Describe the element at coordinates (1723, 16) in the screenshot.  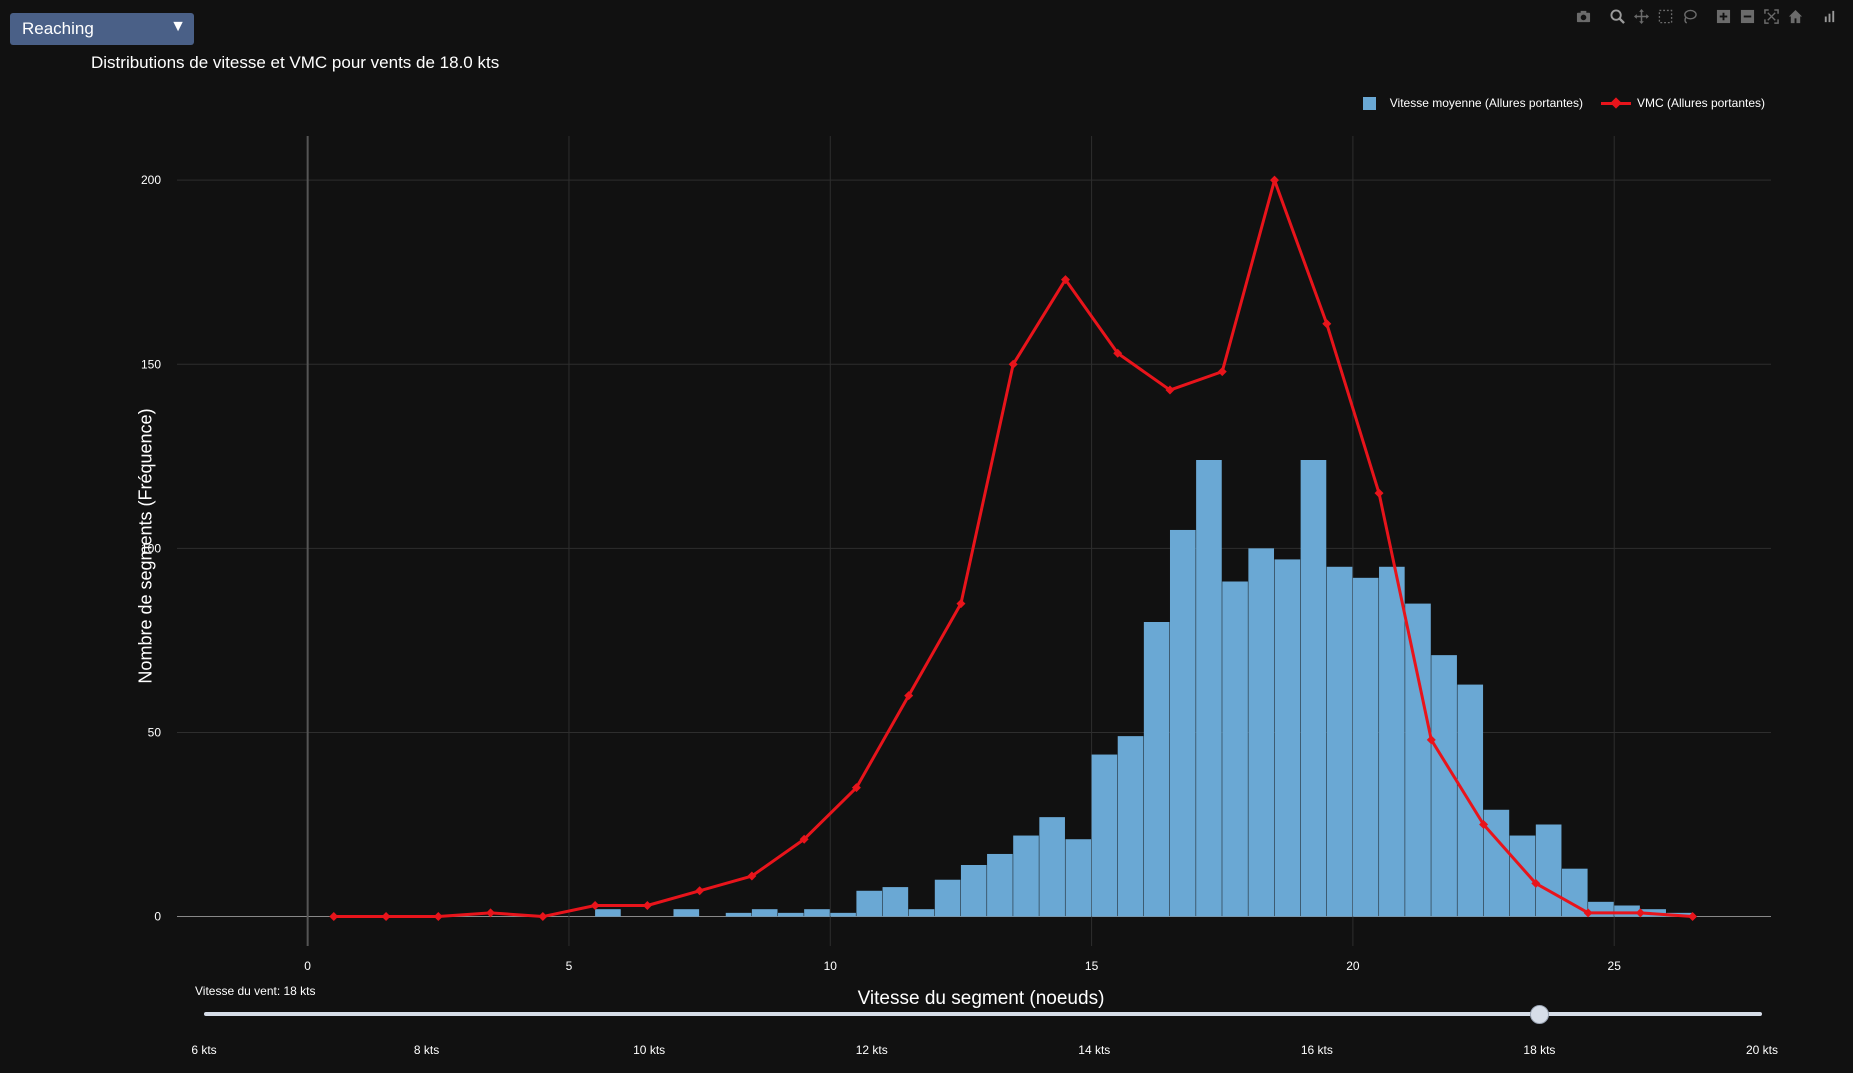
I see `zoom-in-icon` at that location.